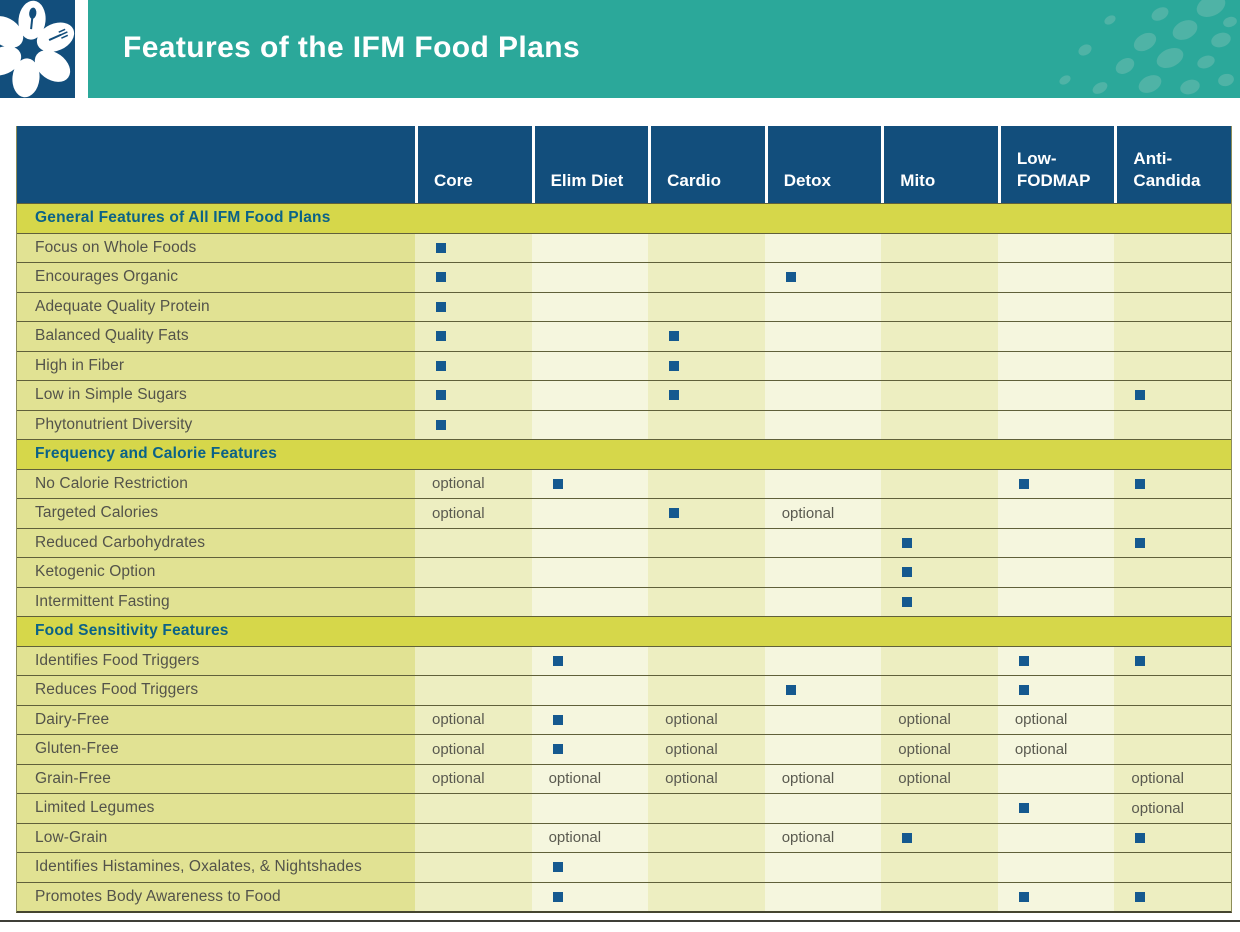  I want to click on cell-cardio-identifies-food-triggers, so click(706, 660).